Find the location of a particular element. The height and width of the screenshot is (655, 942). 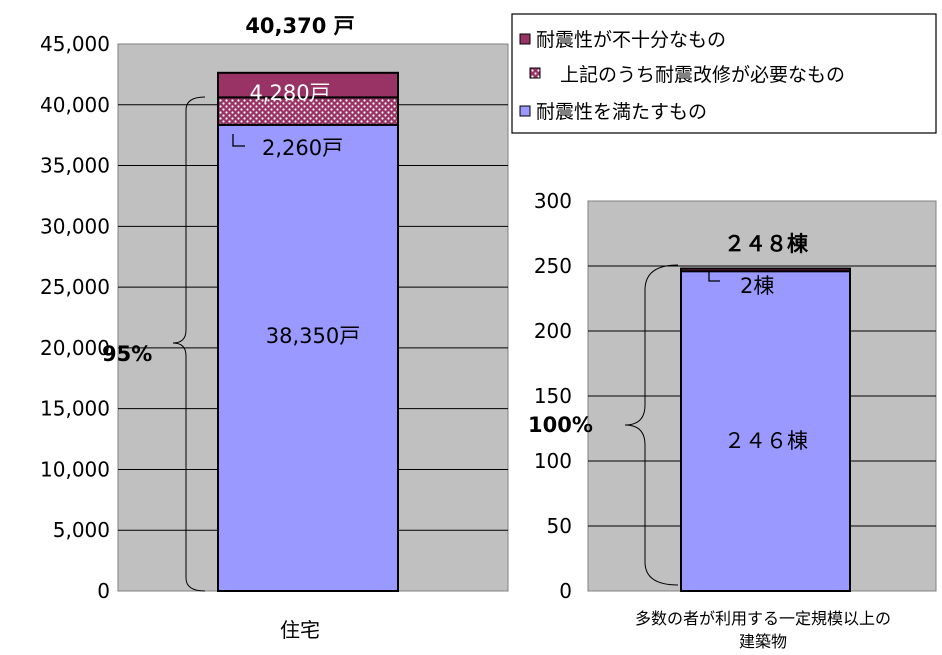

y-tick-label: 20,000 is located at coordinates (75, 348).